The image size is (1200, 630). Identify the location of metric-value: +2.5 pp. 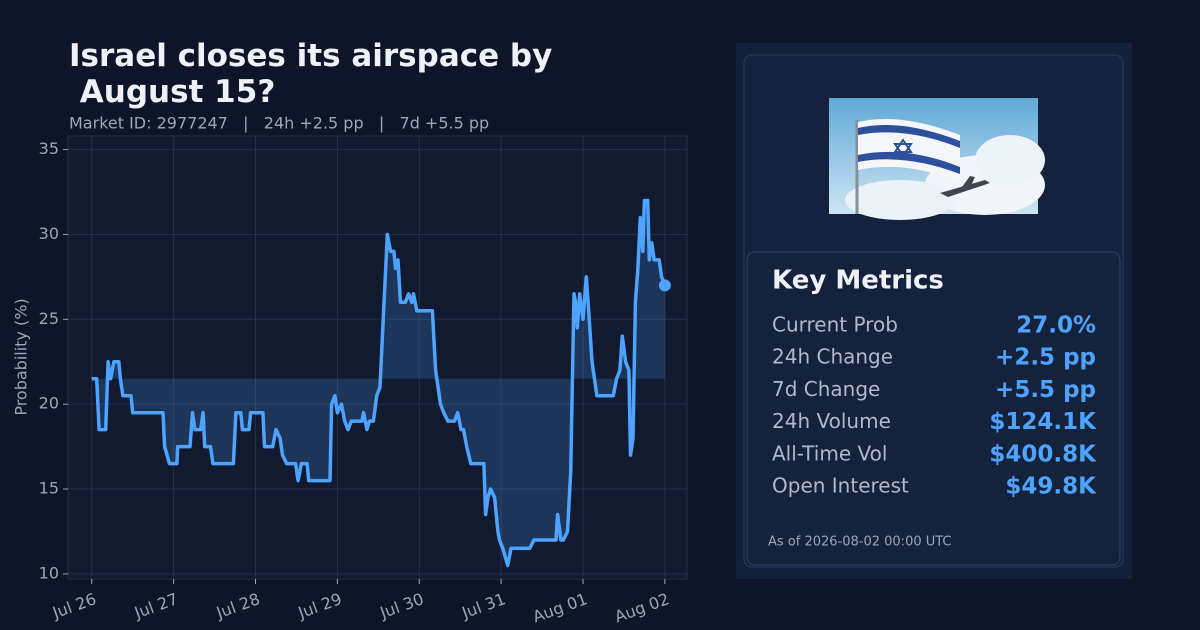
(1045, 358).